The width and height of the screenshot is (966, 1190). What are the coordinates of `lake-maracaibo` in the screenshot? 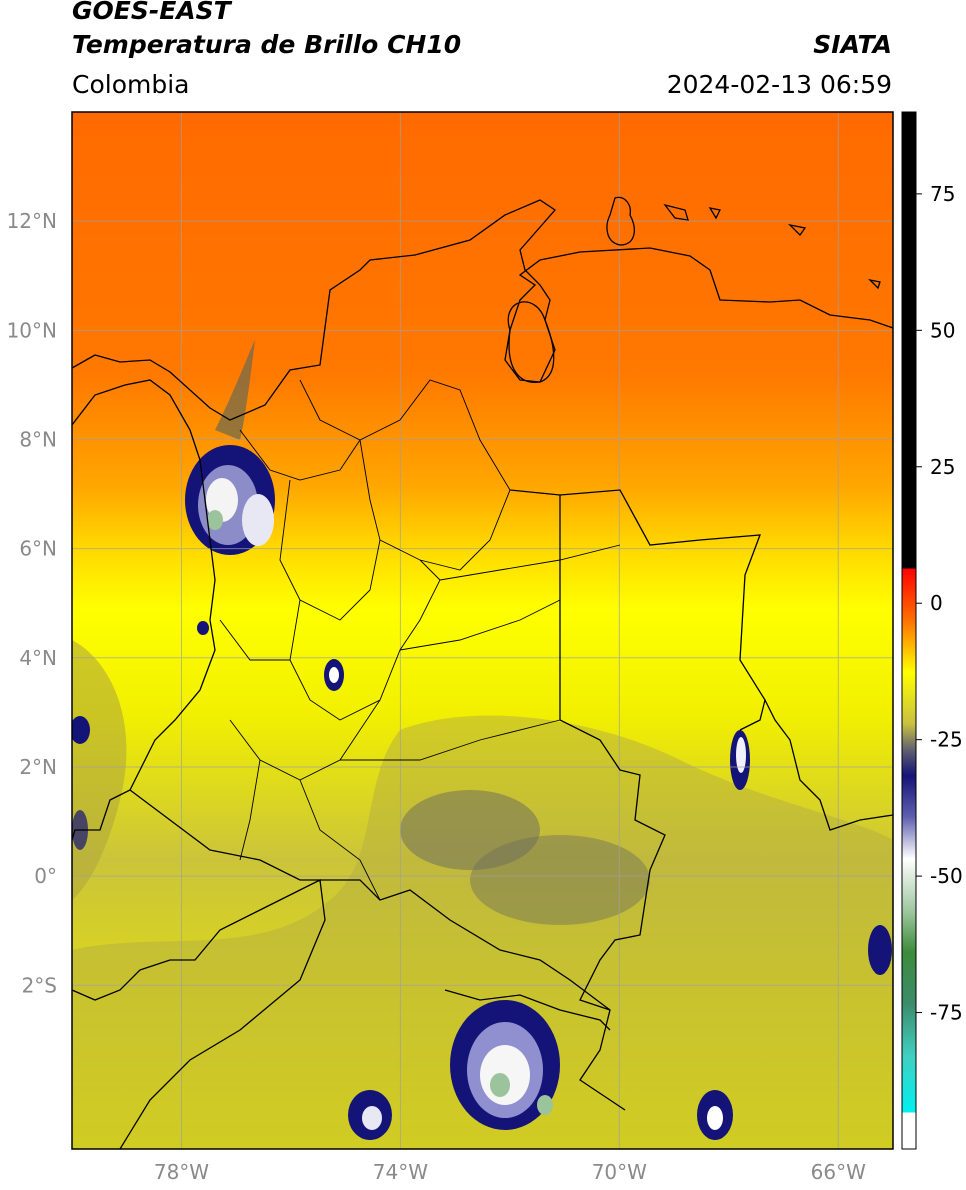 It's located at (531, 342).